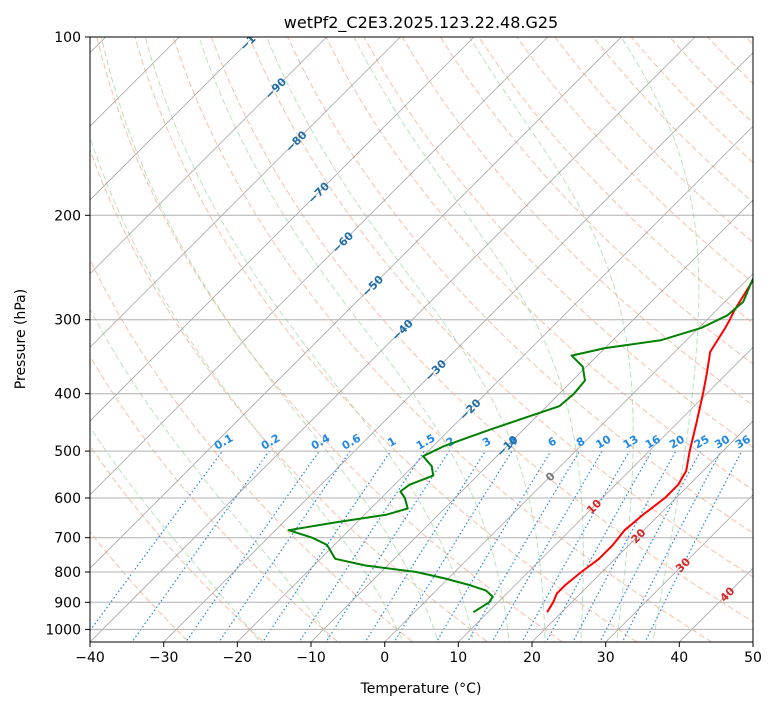  I want to click on x-tick-label: 10, so click(458, 658).